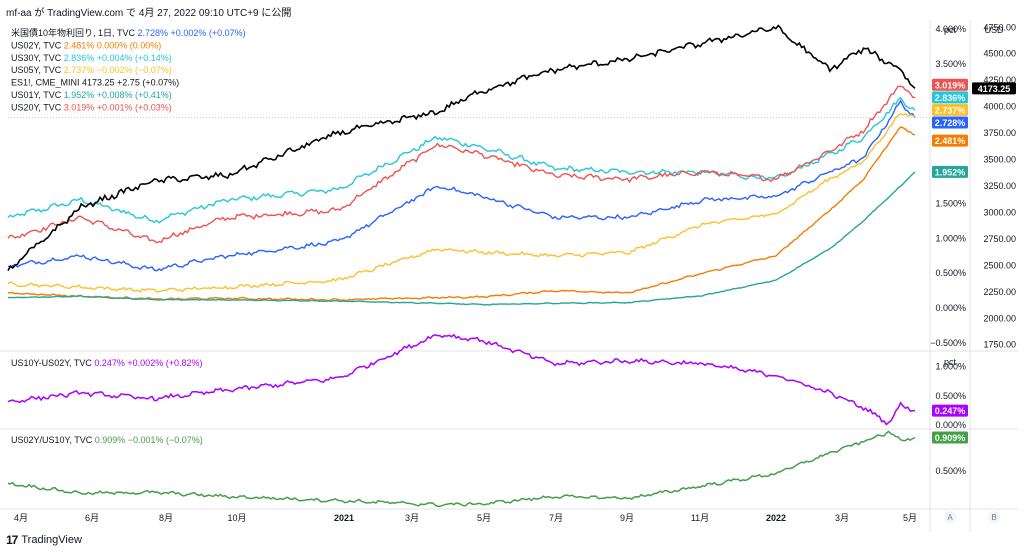  What do you see at coordinates (999, 107) in the screenshot?
I see `right-tick-label: 4000.00` at bounding box center [999, 107].